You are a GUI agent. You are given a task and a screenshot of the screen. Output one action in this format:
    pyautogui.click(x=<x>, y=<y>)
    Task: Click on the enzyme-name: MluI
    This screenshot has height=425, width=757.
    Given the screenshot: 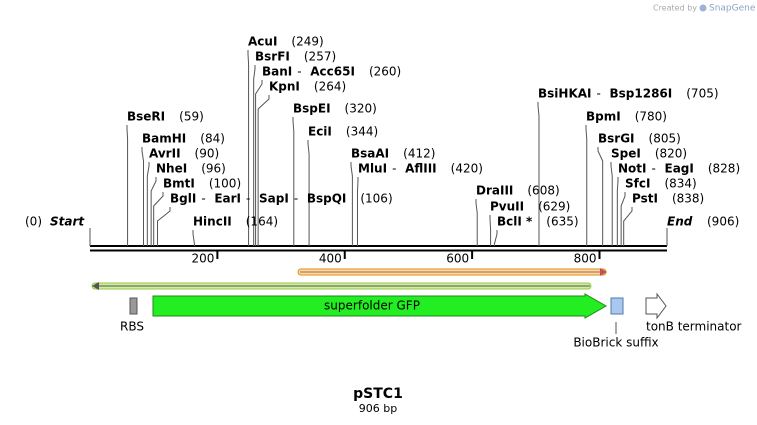 What is the action you would take?
    pyautogui.click(x=372, y=169)
    